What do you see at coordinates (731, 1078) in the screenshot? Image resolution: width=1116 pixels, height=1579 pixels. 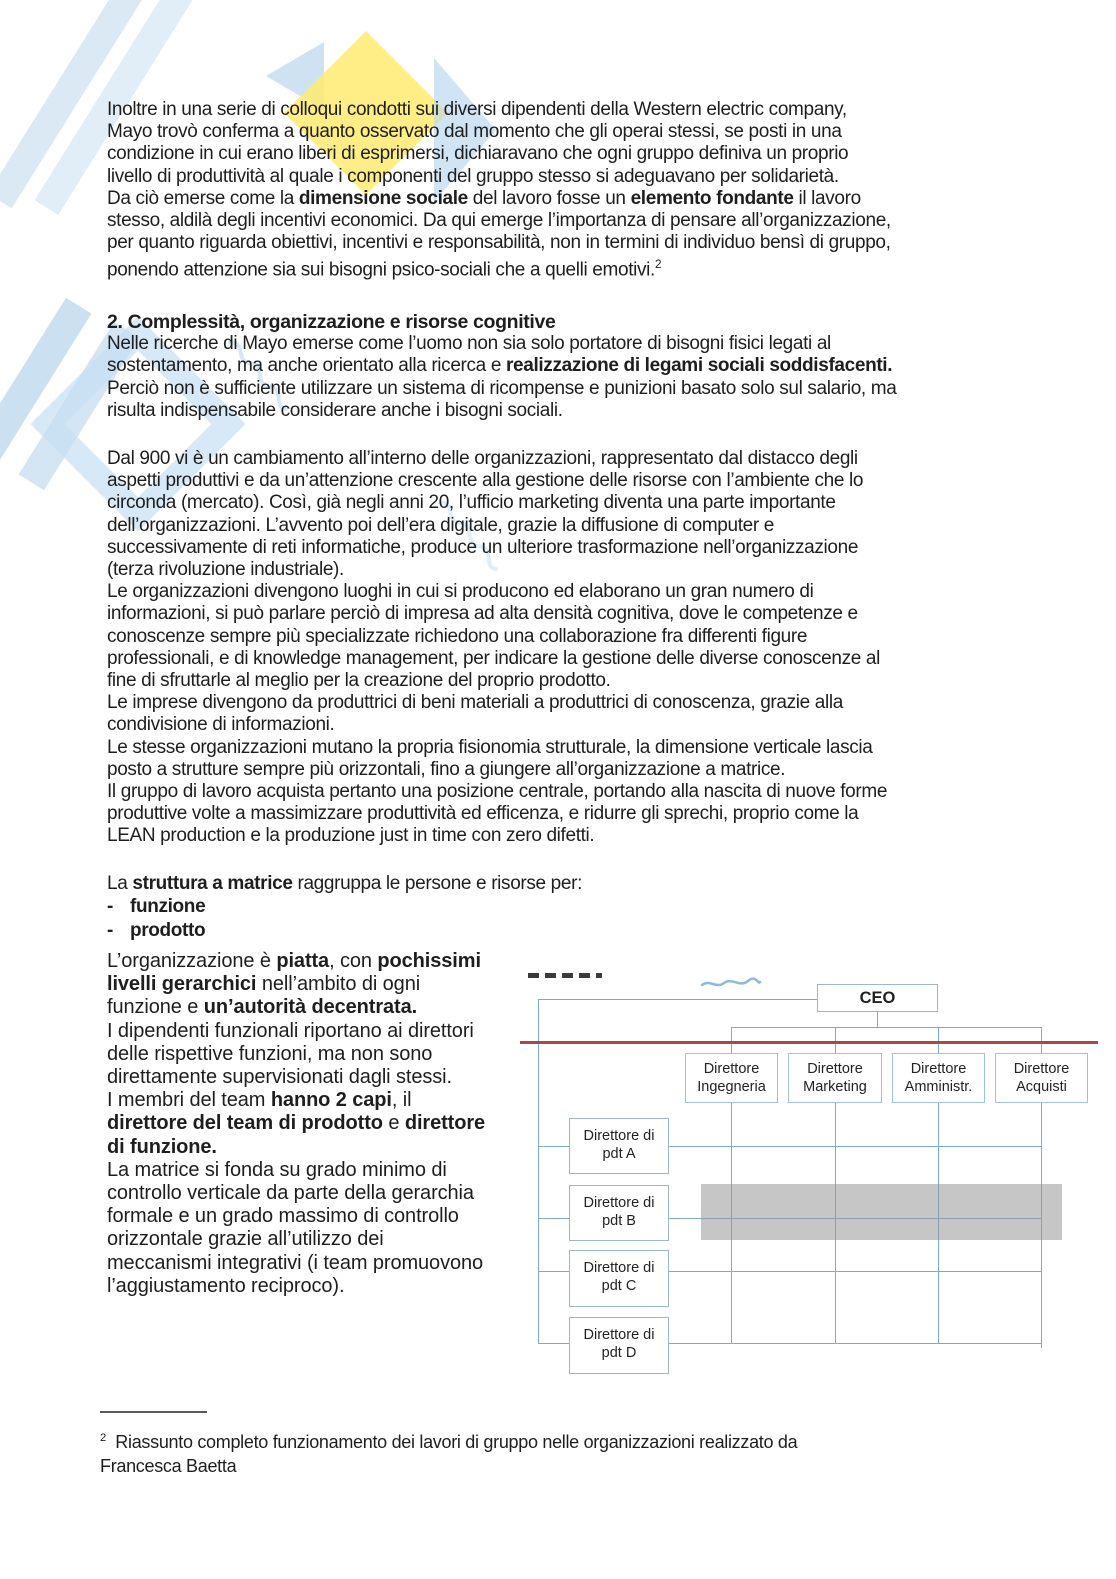 I see `function-box-ingegneria: Direttore Ingegneria` at bounding box center [731, 1078].